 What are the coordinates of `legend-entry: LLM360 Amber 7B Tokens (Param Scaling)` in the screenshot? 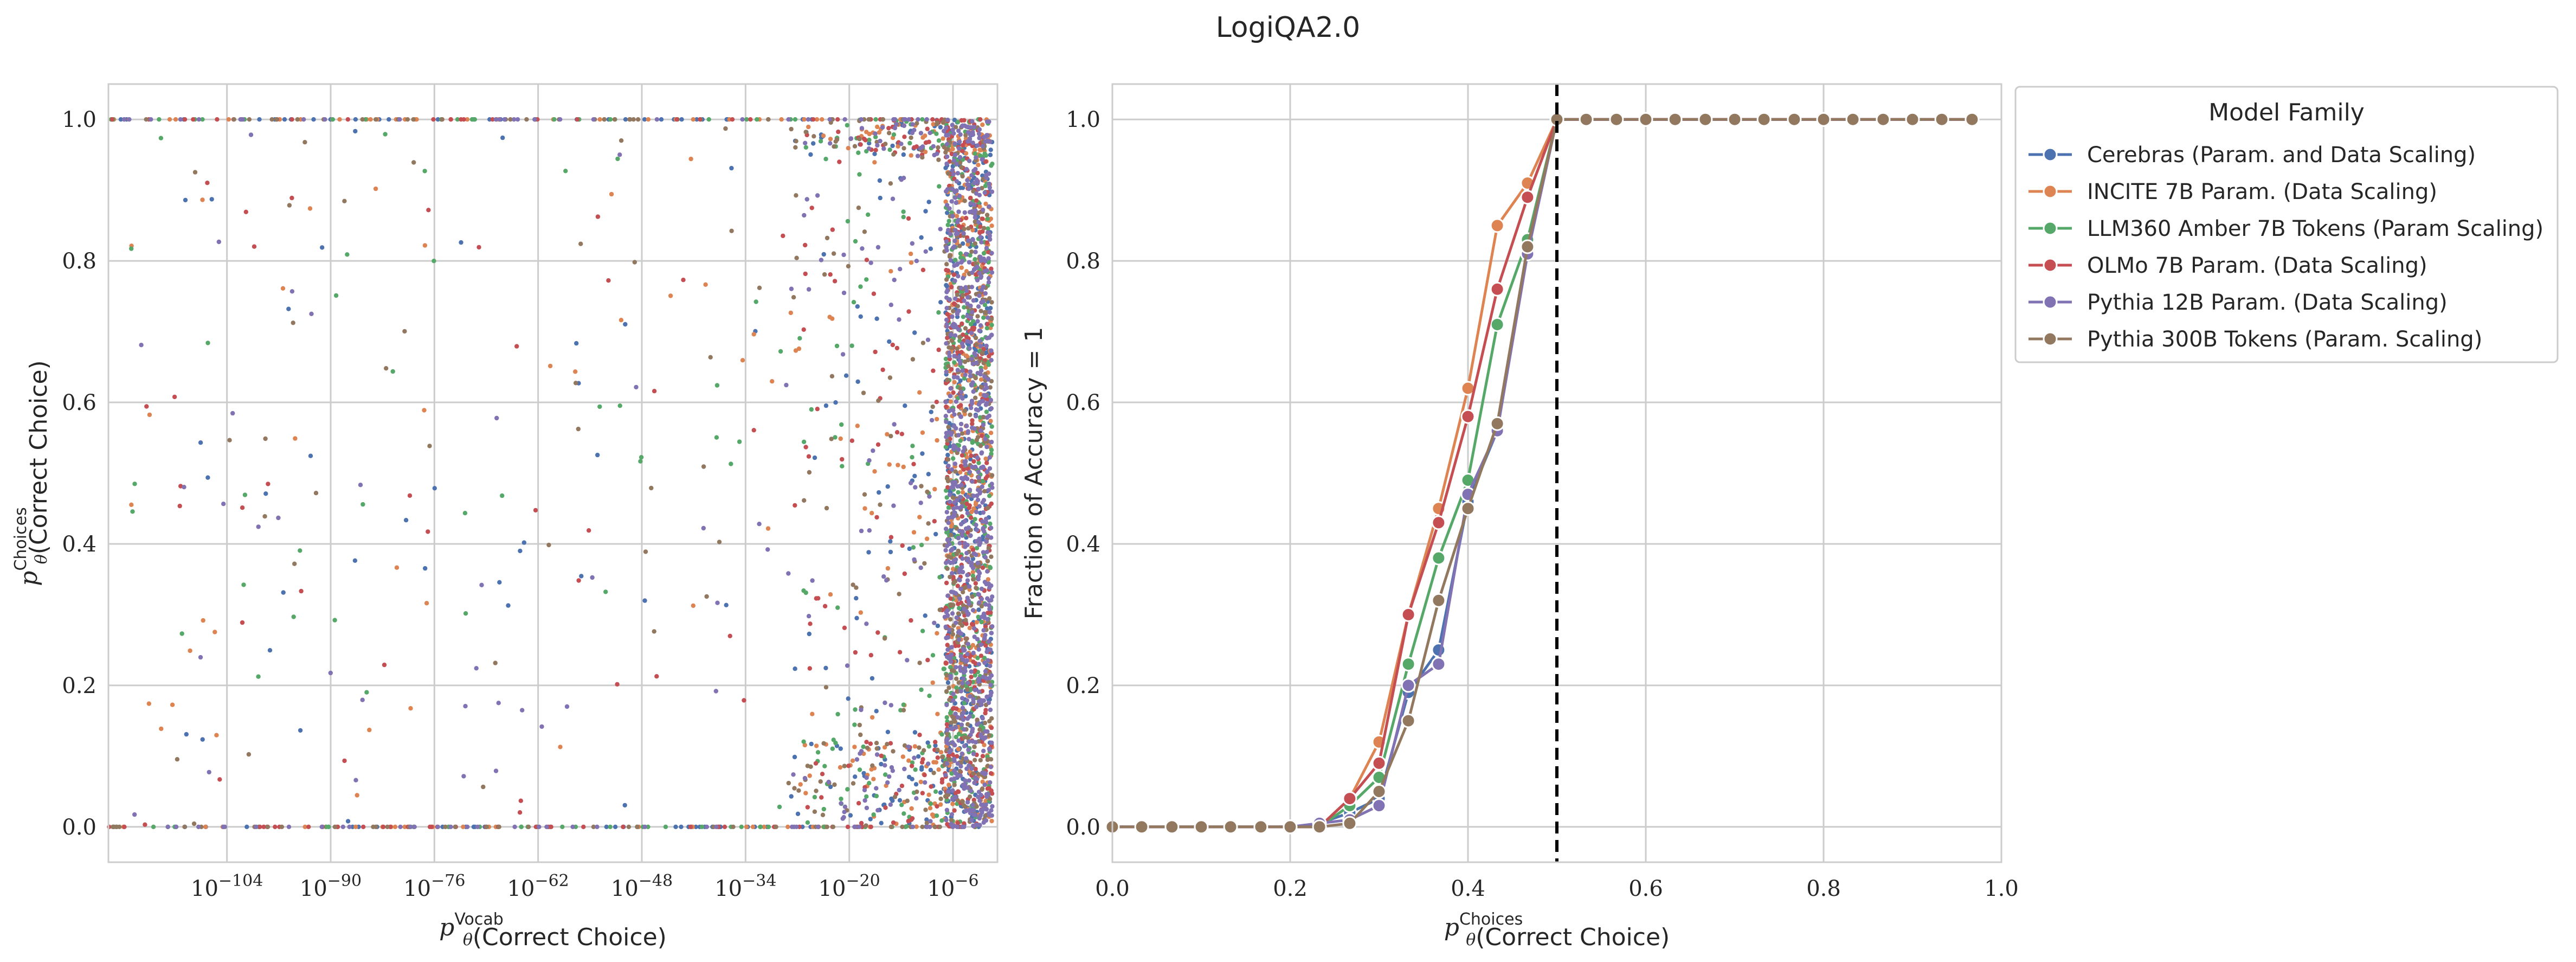 It's located at (2285, 228).